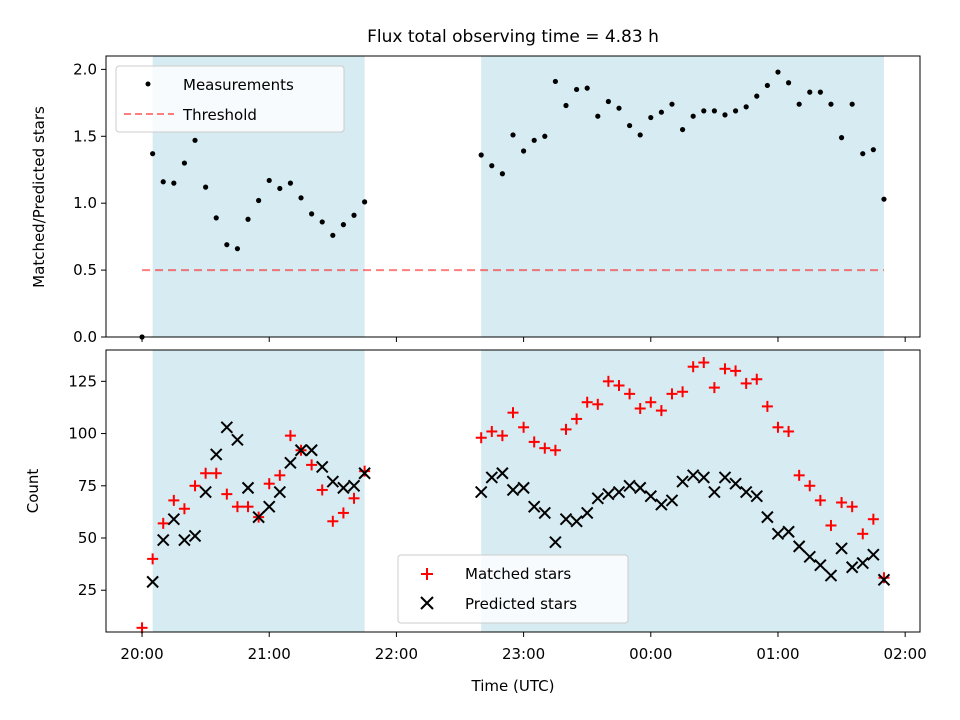 The width and height of the screenshot is (960, 720). Describe the element at coordinates (513, 37) in the screenshot. I see `chart-title: Flux total observing time = 4.83 h` at that location.